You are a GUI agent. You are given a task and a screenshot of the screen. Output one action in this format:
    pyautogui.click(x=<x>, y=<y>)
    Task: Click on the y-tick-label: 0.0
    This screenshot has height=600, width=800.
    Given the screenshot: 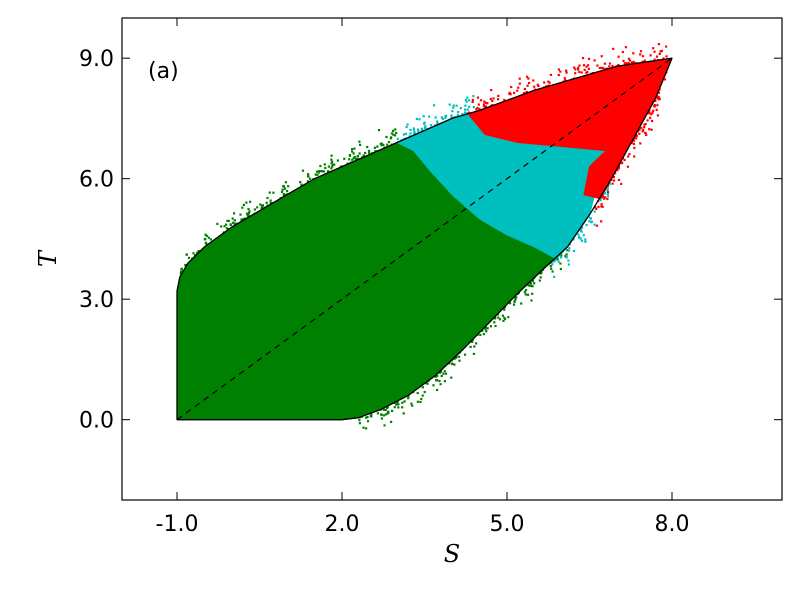 What is the action you would take?
    pyautogui.click(x=96, y=421)
    